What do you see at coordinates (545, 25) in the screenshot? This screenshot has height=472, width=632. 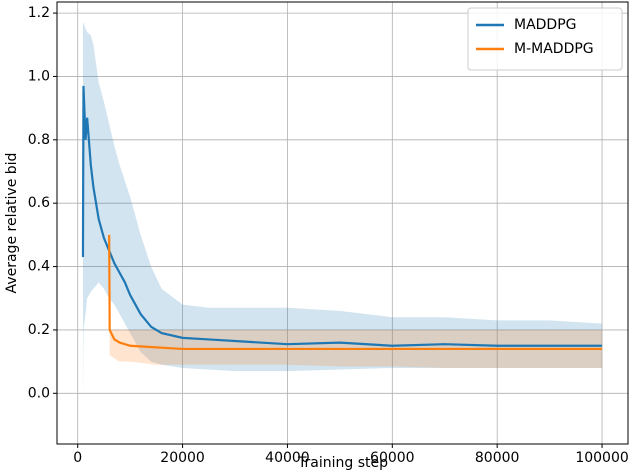 I see `legend-label: MADDPG` at bounding box center [545, 25].